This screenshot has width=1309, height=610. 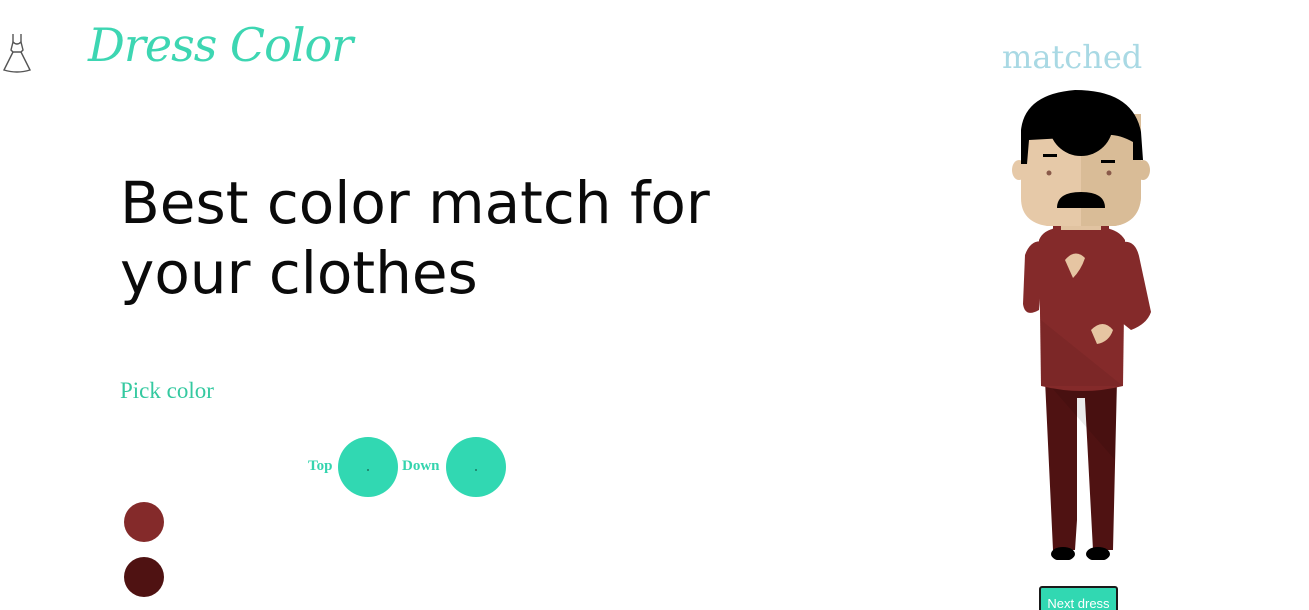 I want to click on next-dress-button: Next dress, so click(x=1078, y=598).